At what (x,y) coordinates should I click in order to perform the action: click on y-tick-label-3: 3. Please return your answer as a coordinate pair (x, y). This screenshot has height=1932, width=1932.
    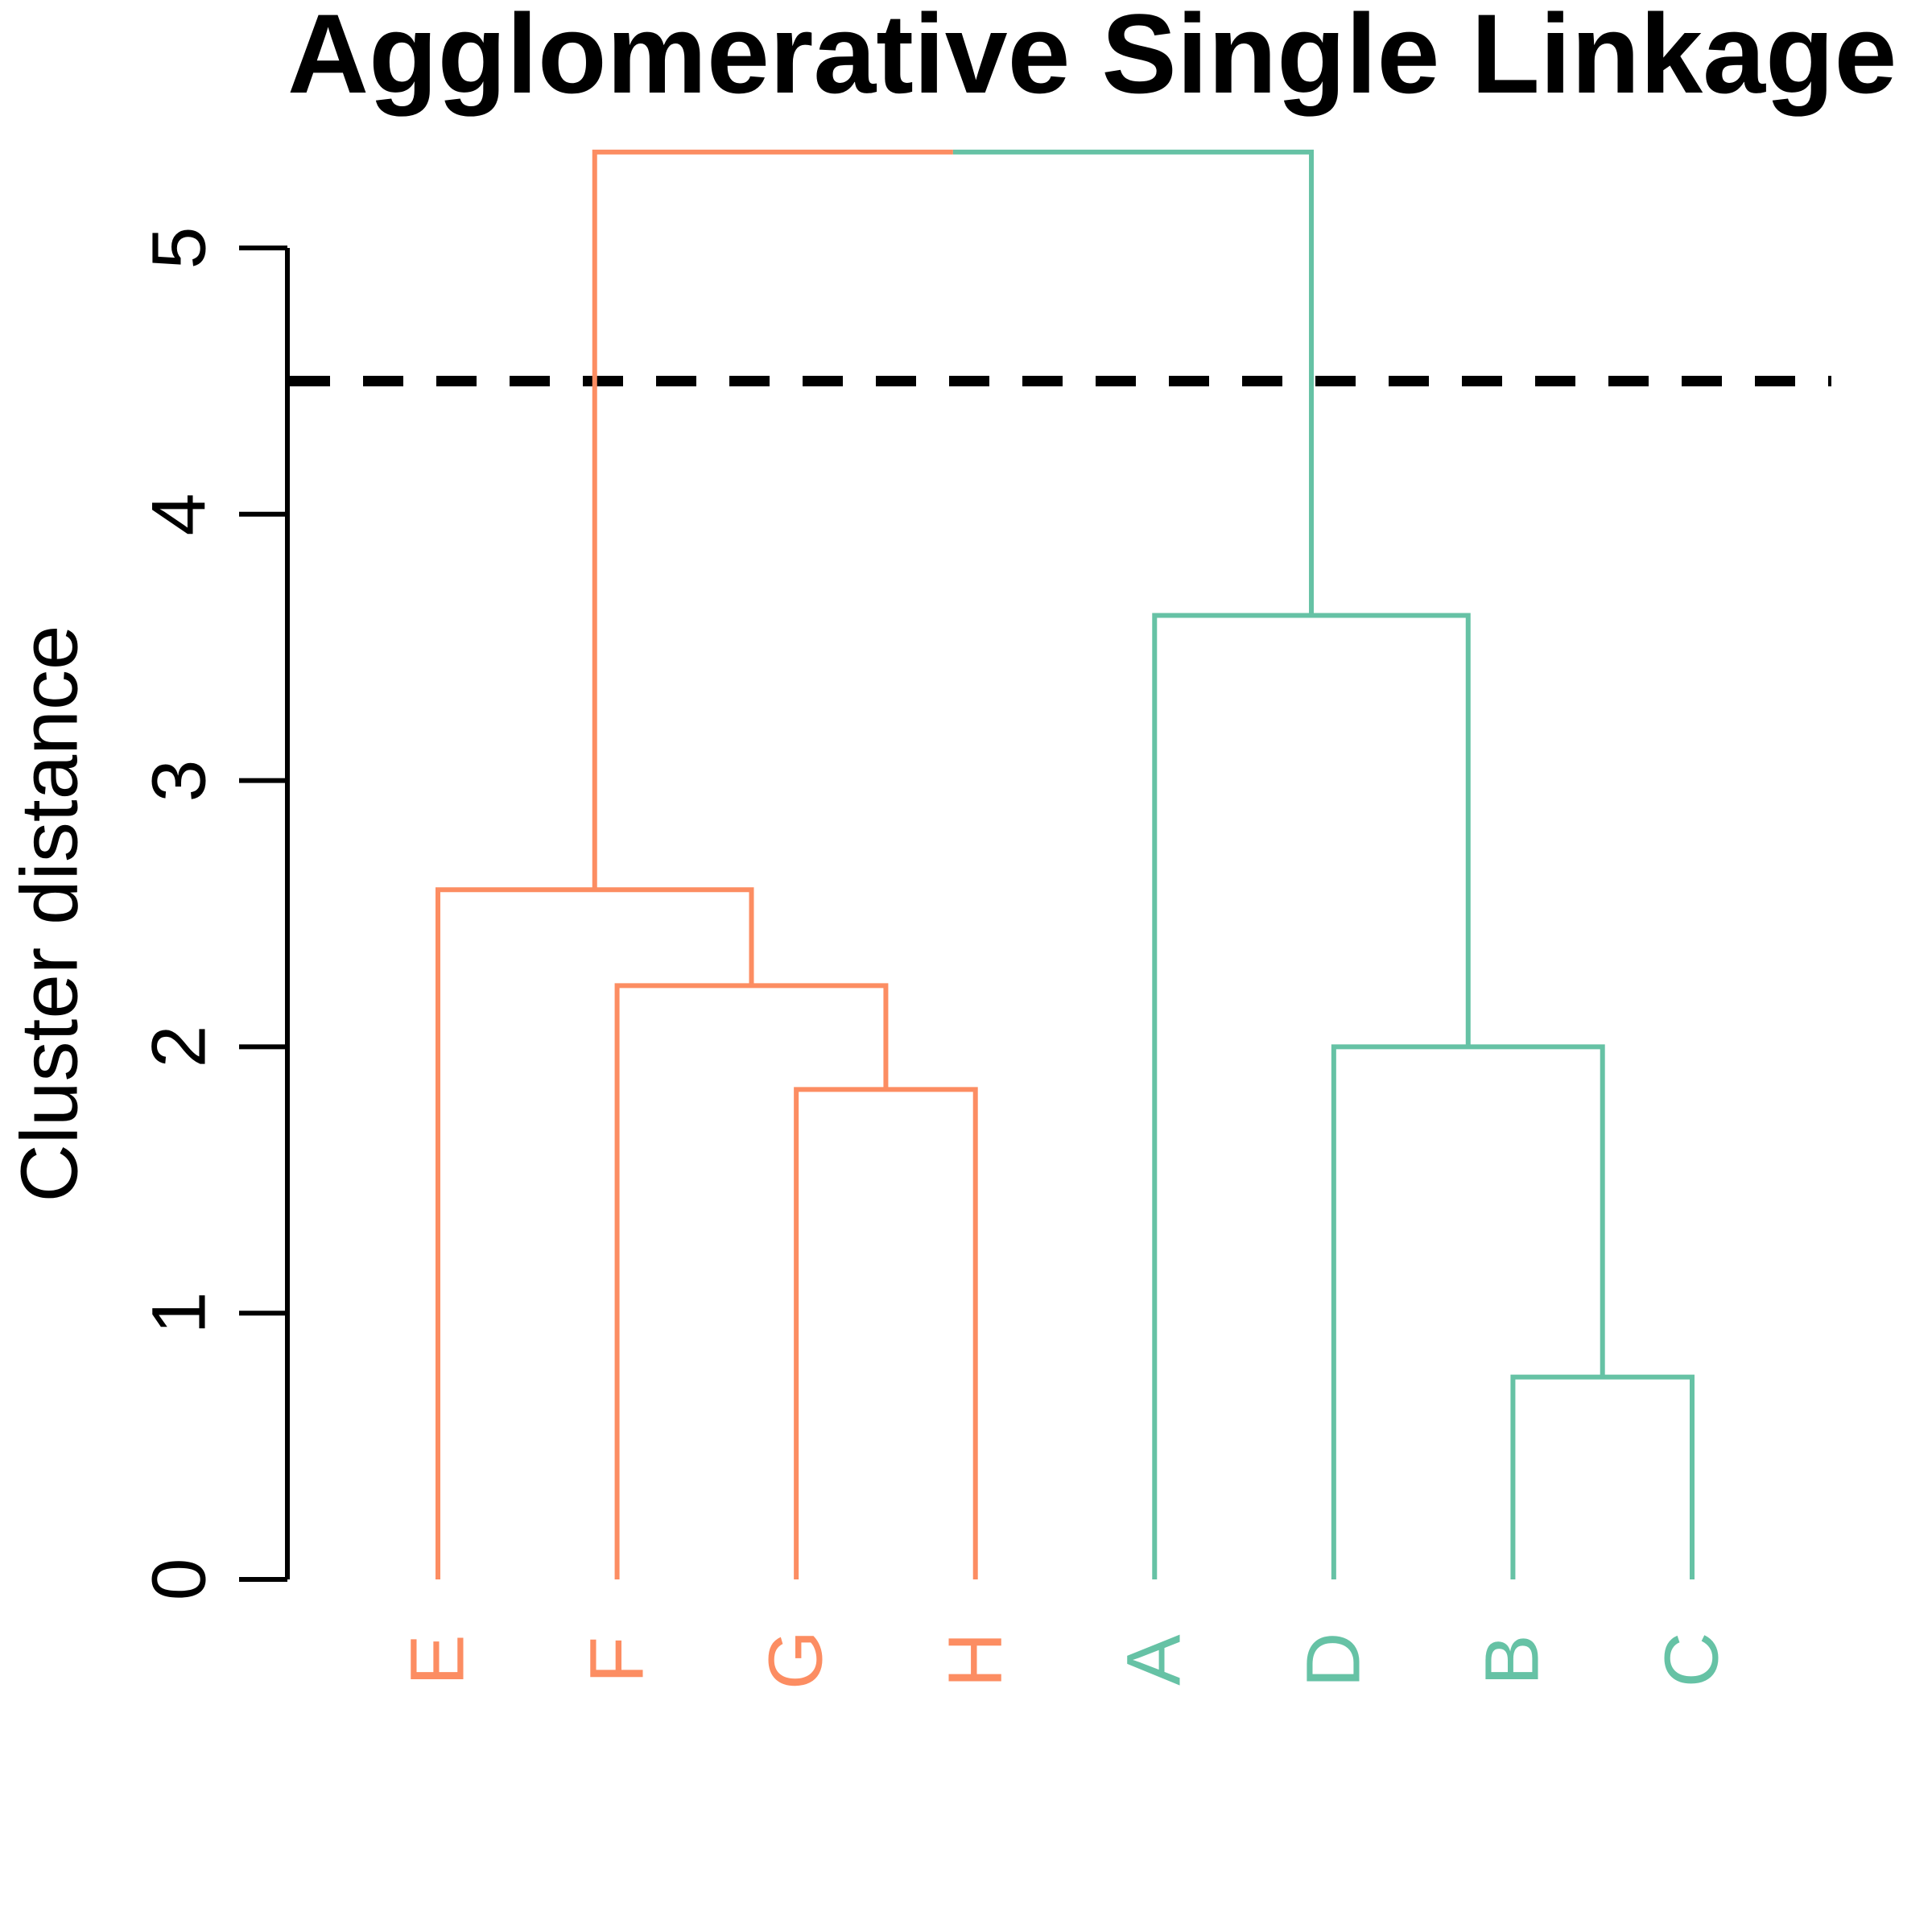
    Looking at the image, I should click on (179, 781).